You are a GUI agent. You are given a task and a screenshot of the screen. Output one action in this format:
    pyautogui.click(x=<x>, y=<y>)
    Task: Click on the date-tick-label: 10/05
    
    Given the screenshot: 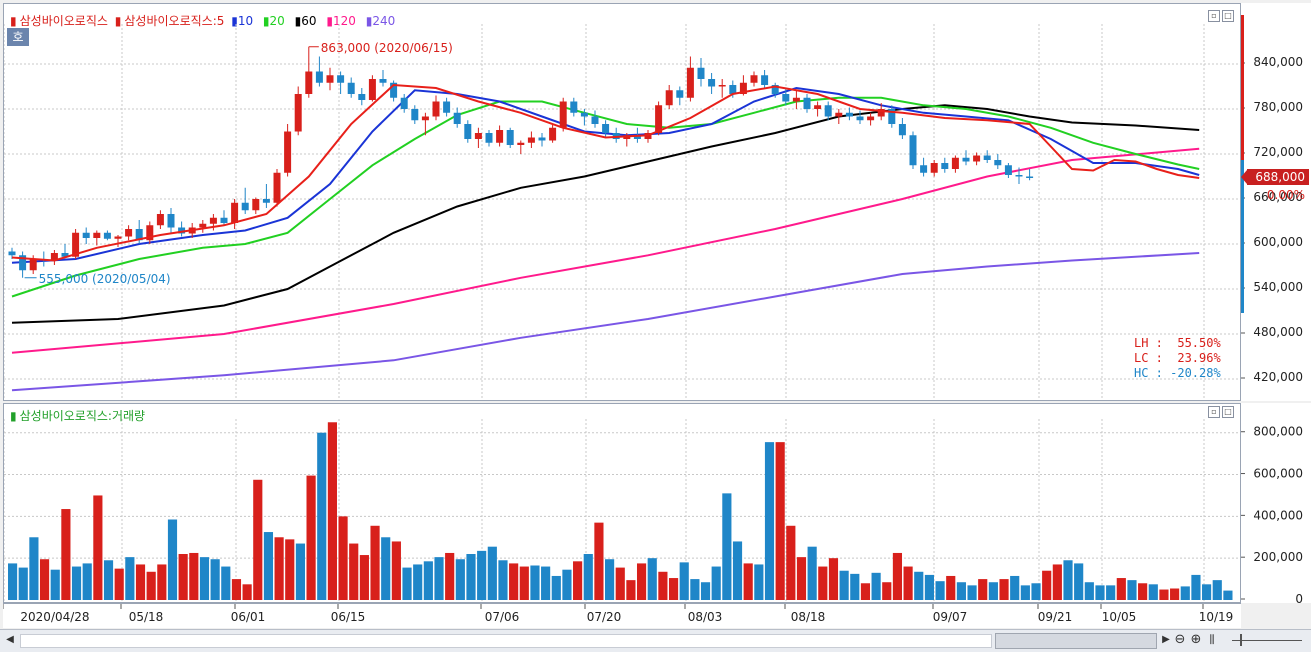 What is the action you would take?
    pyautogui.click(x=1119, y=617)
    